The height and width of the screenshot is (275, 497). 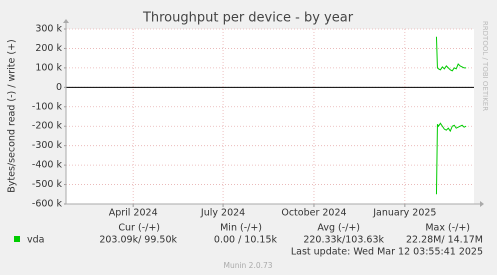 I want to click on legend-value: 220.33k/103.63k, so click(x=343, y=240).